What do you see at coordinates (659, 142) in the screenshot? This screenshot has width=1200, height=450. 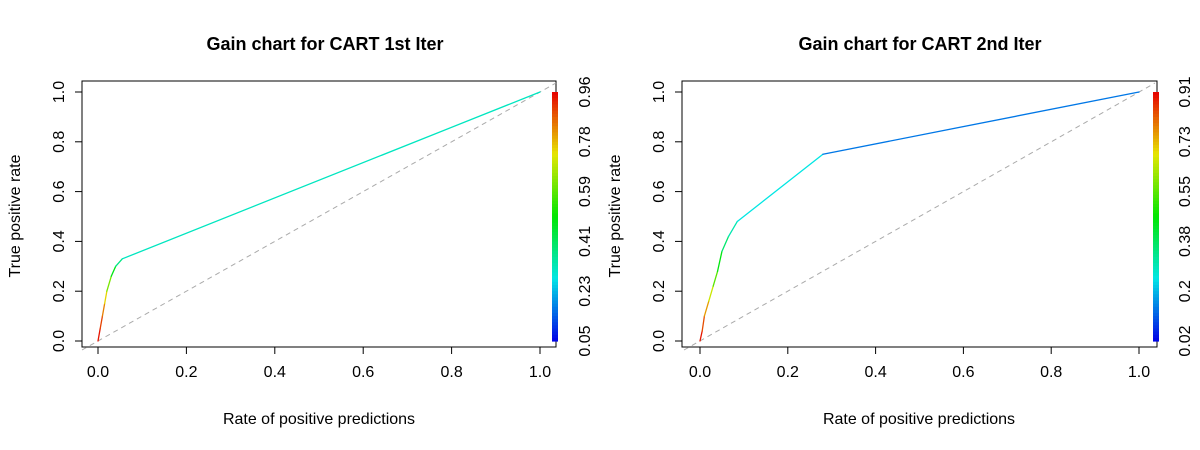 I see `y-tick-label: 0.8` at bounding box center [659, 142].